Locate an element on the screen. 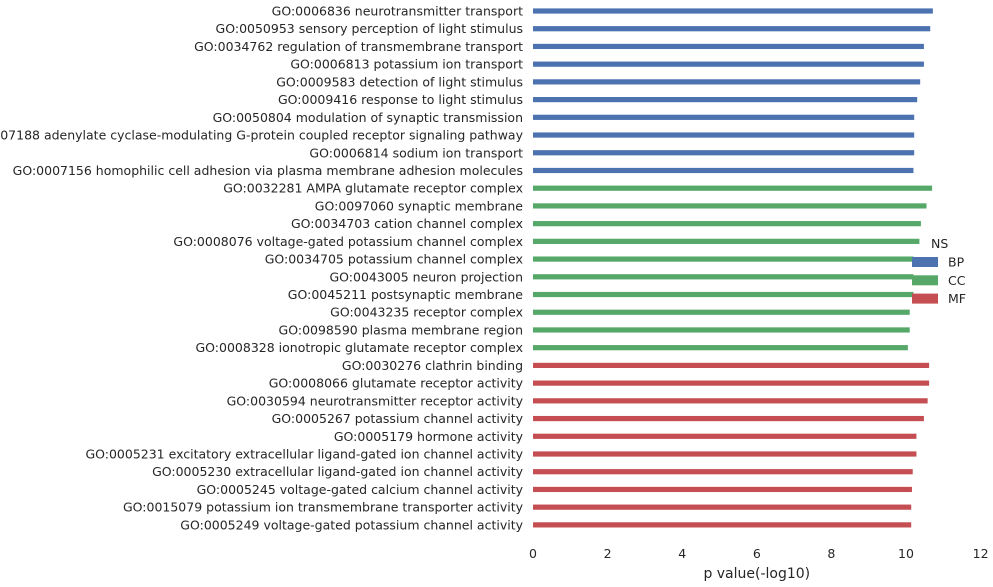 The height and width of the screenshot is (587, 993). category-label: GO:0034703 cation channel complex is located at coordinates (407, 223).